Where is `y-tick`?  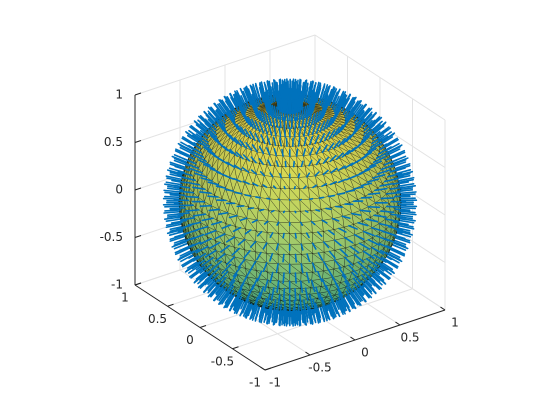 y-tick is located at coordinates (235, 348).